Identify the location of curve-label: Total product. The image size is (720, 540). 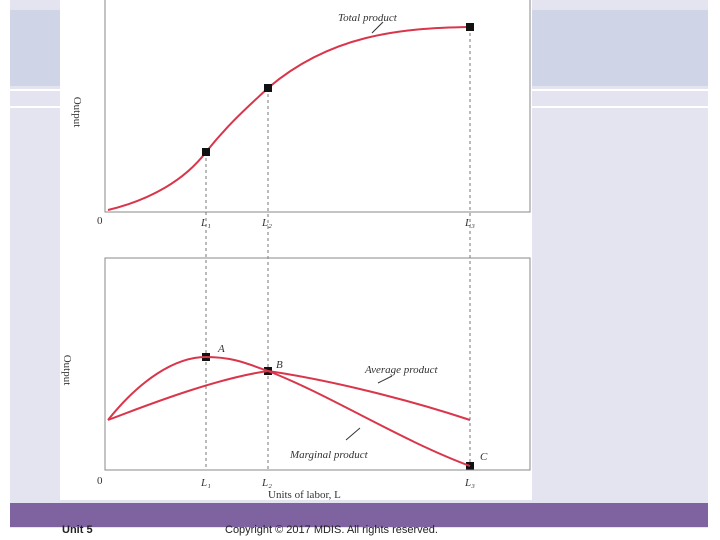
(368, 18).